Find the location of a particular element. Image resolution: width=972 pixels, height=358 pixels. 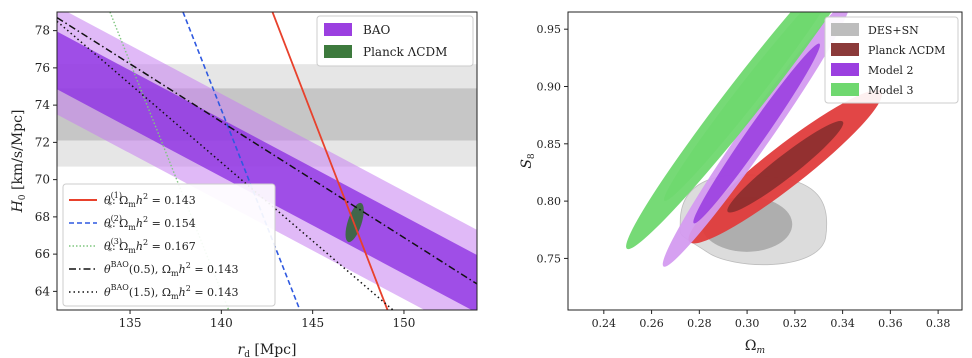

y-axis-label: S8 is located at coordinates (528, 161).